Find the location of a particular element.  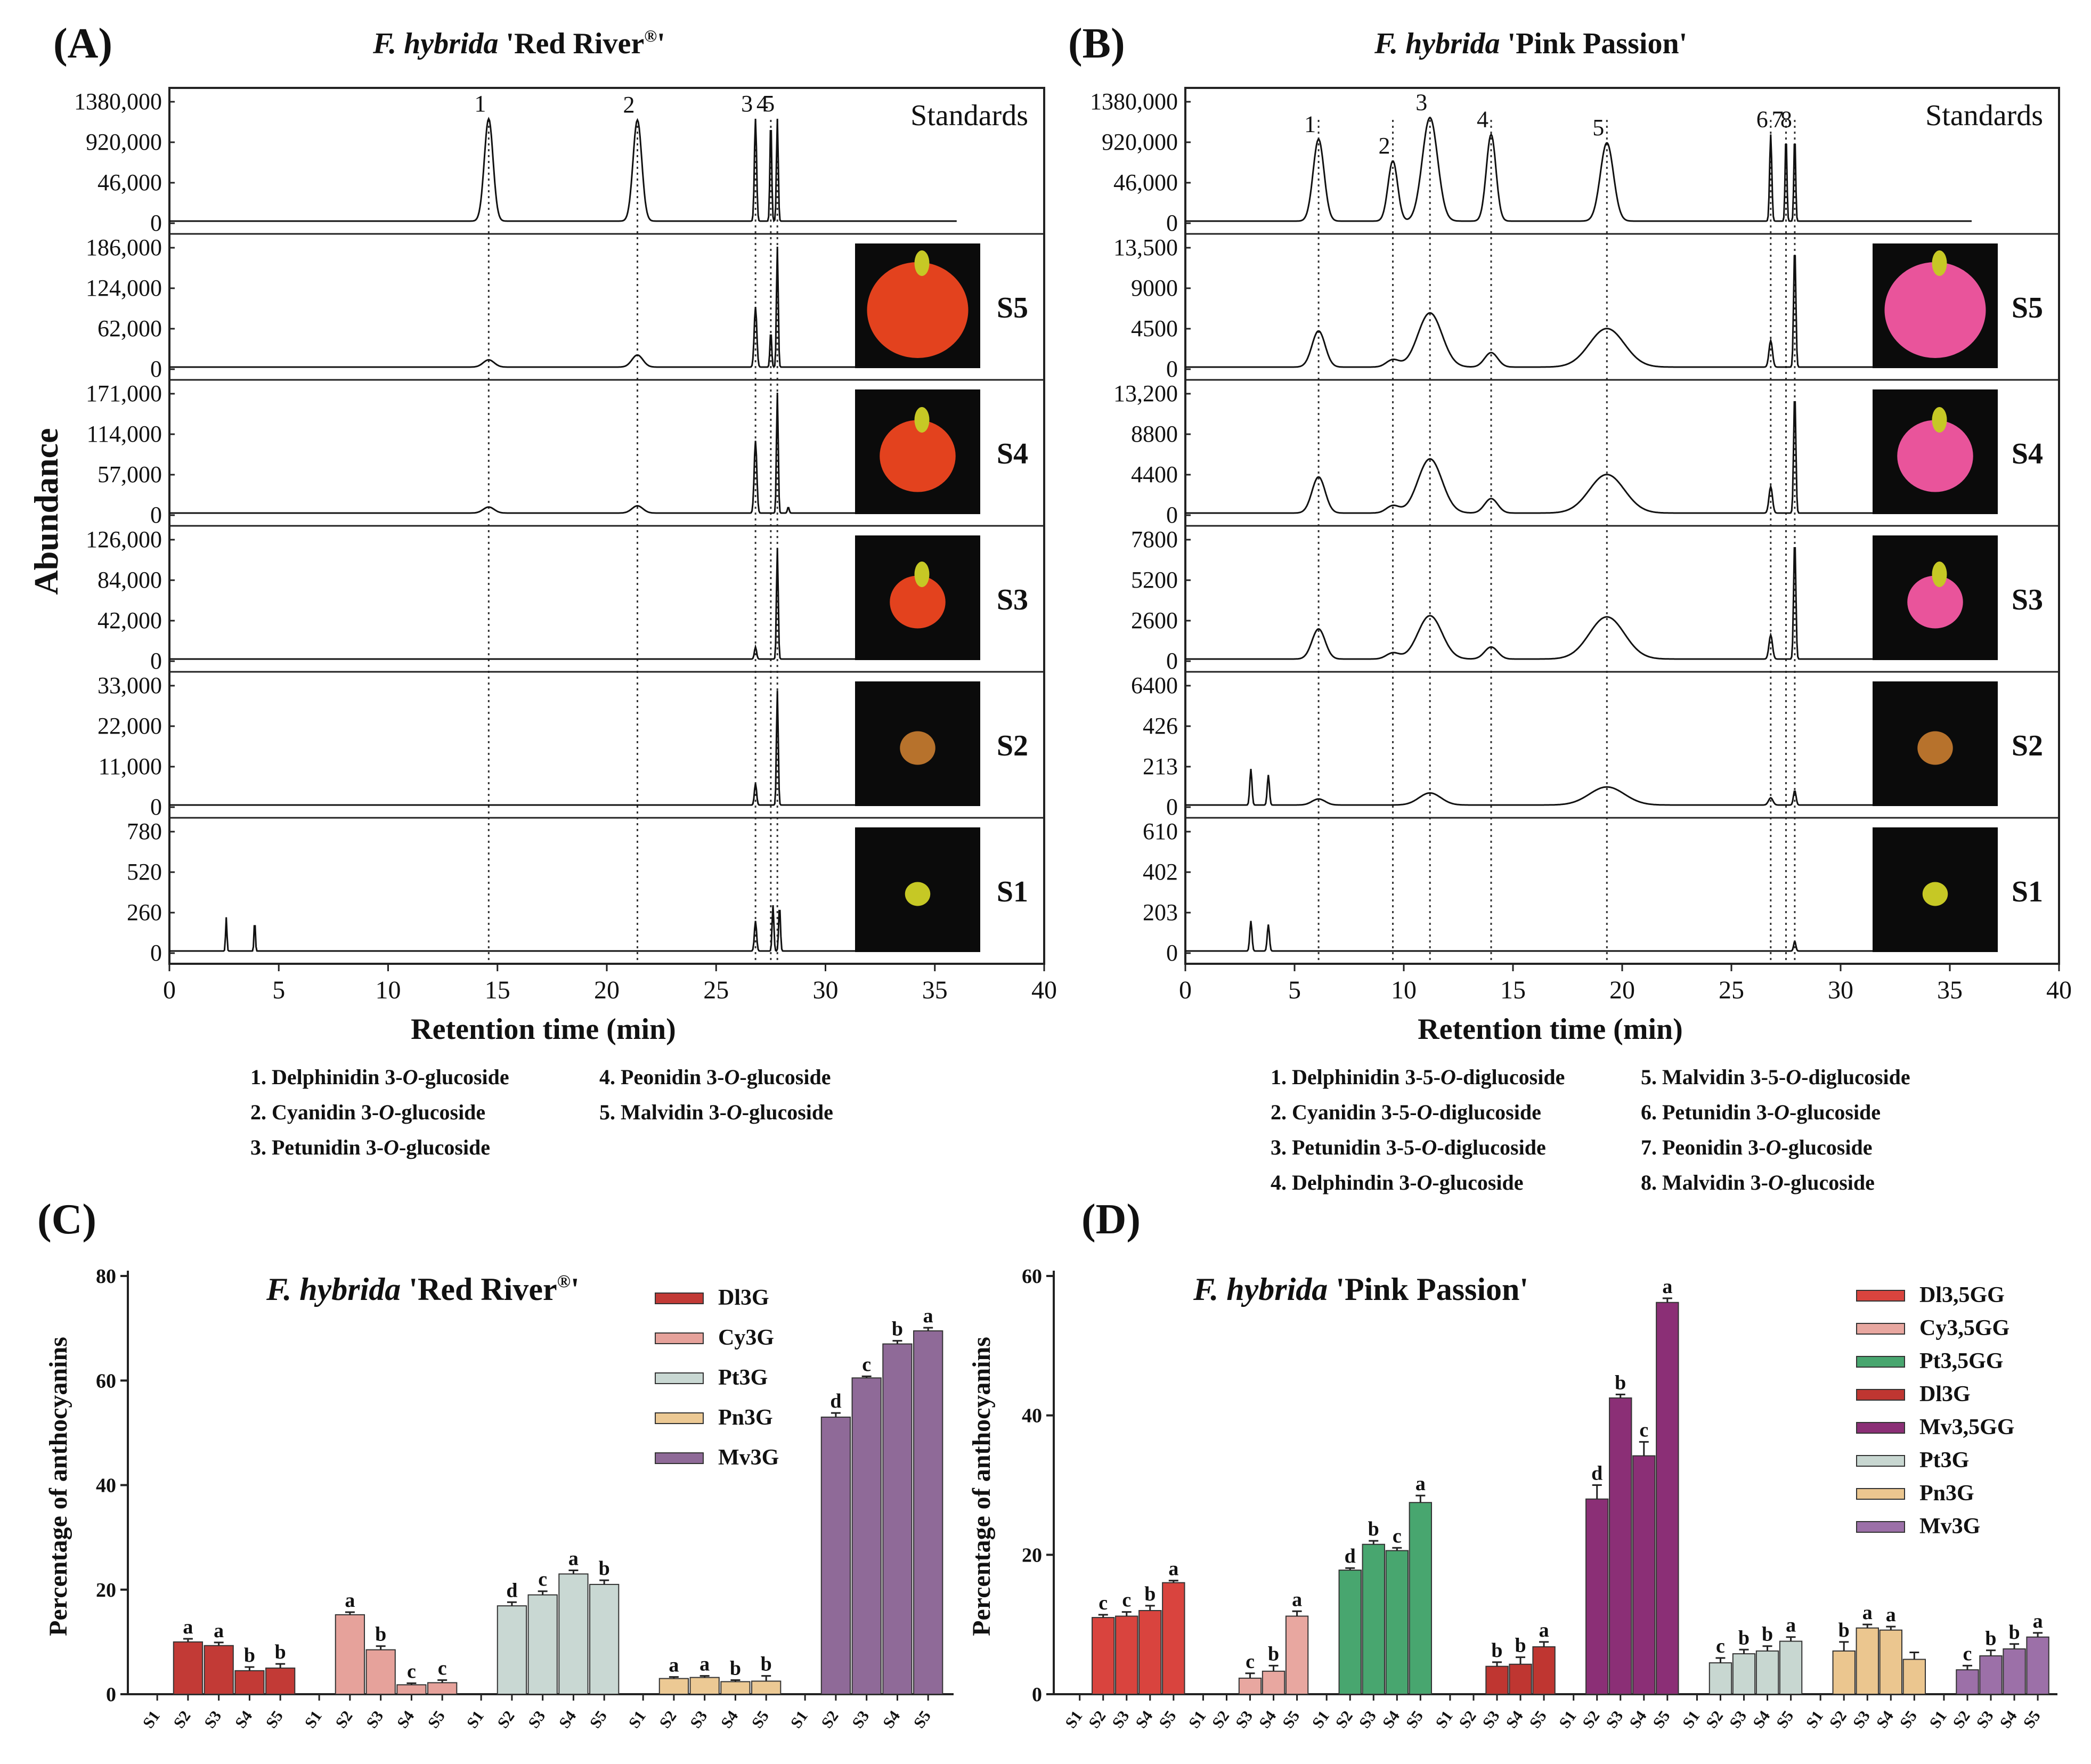

significance-letter: d is located at coordinates (1597, 1474).